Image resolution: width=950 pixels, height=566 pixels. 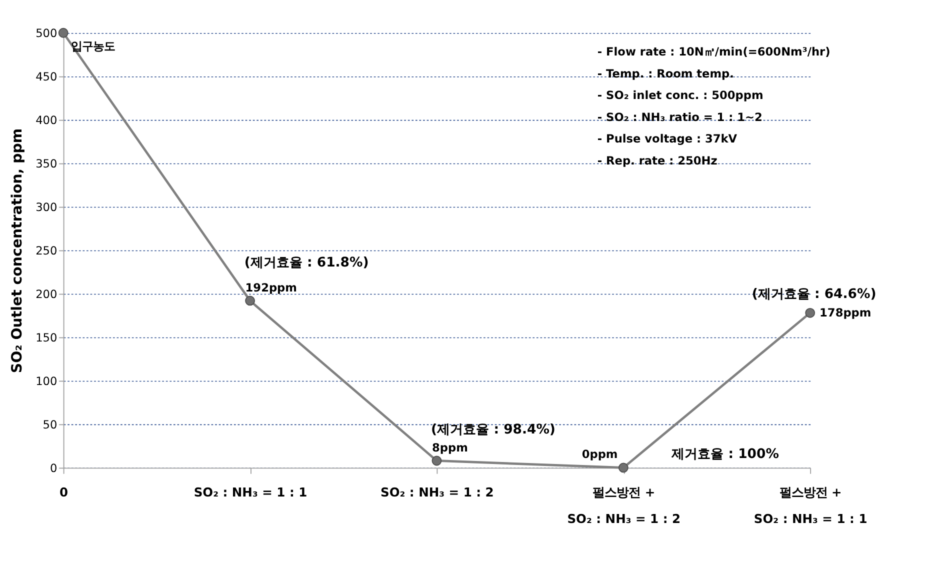 What do you see at coordinates (724, 454) in the screenshot?
I see `annotation: 제거효율 : 100%` at bounding box center [724, 454].